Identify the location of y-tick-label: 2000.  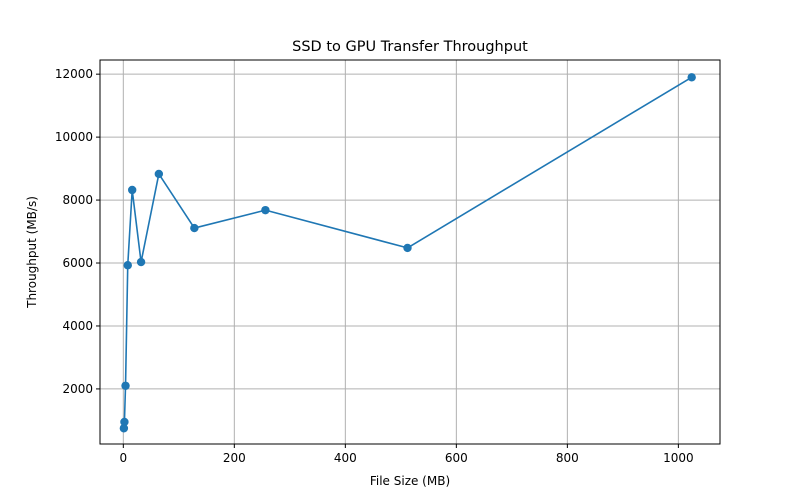
(77, 389).